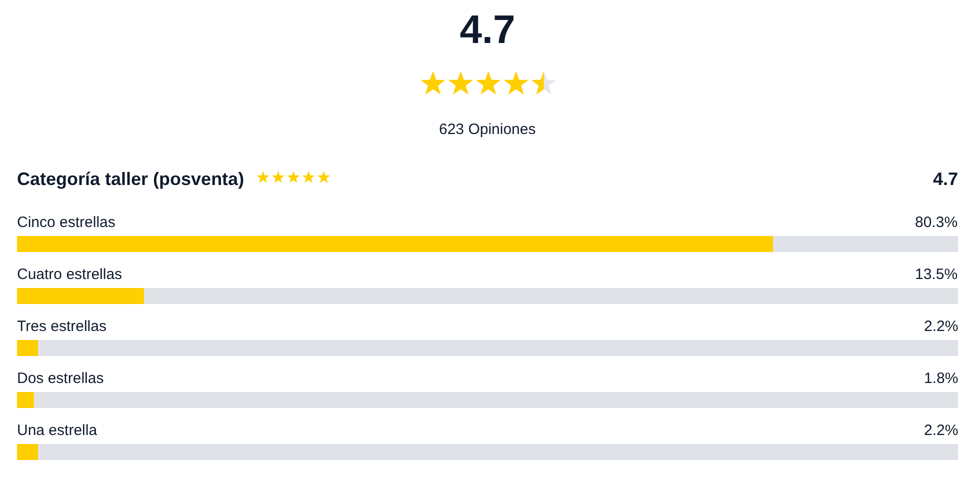 The height and width of the screenshot is (494, 973). I want to click on y-tick-label: Cuatro estrellas, so click(69, 274).